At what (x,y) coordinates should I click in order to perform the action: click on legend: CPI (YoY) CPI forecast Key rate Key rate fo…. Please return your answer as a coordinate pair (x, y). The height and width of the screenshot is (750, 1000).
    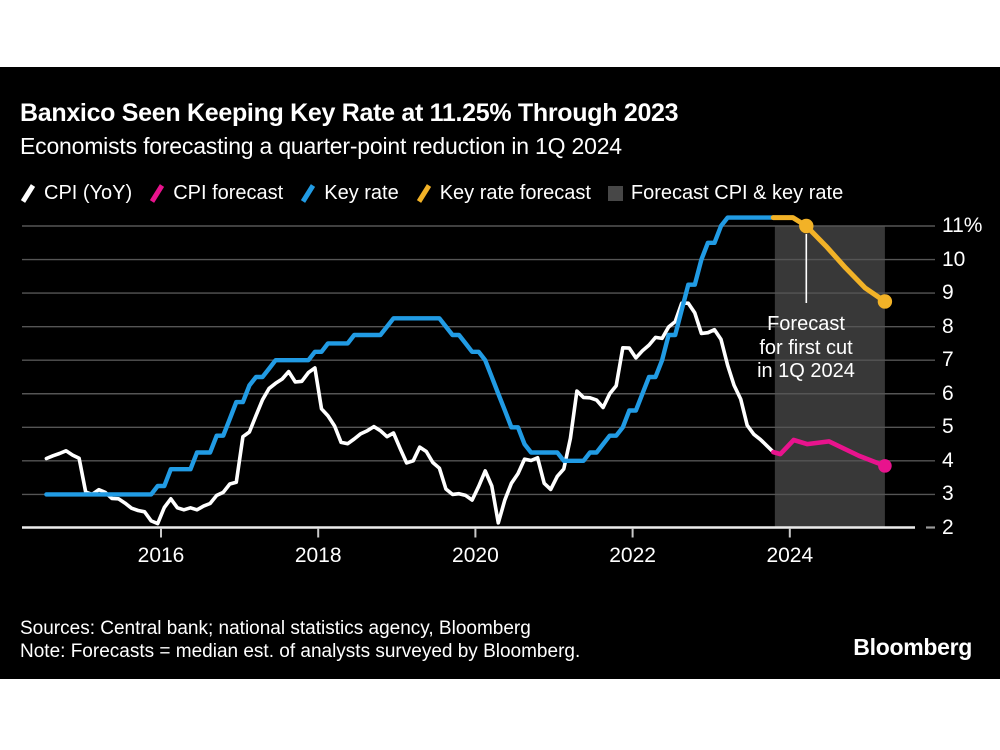
    Looking at the image, I should click on (431, 193).